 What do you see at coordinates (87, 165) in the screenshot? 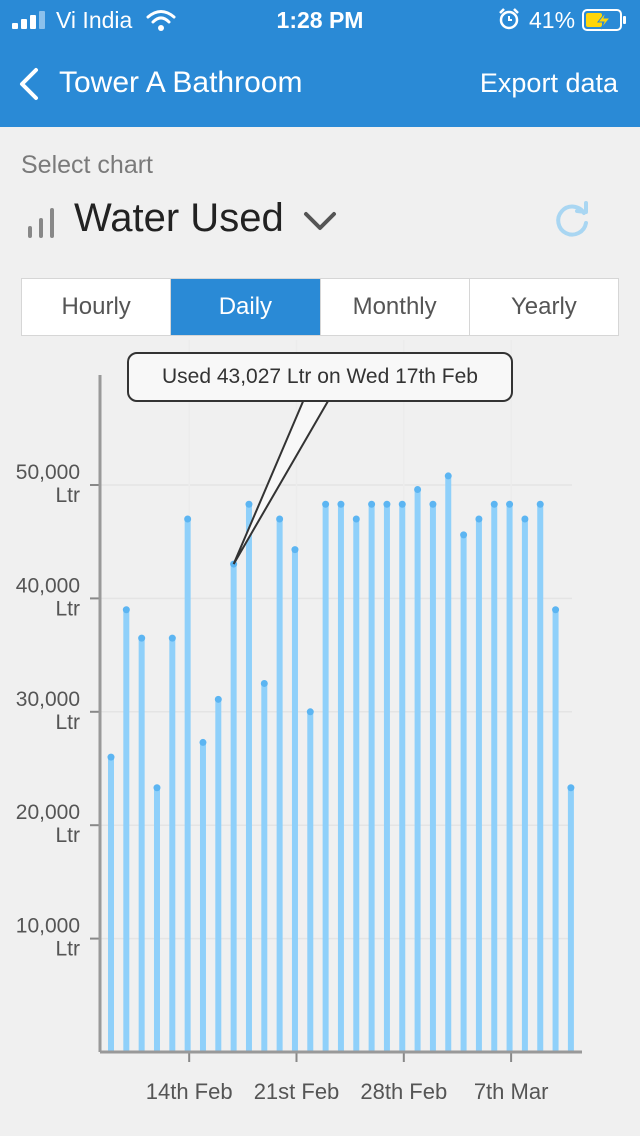
I see `select-chart-label: Select chart` at bounding box center [87, 165].